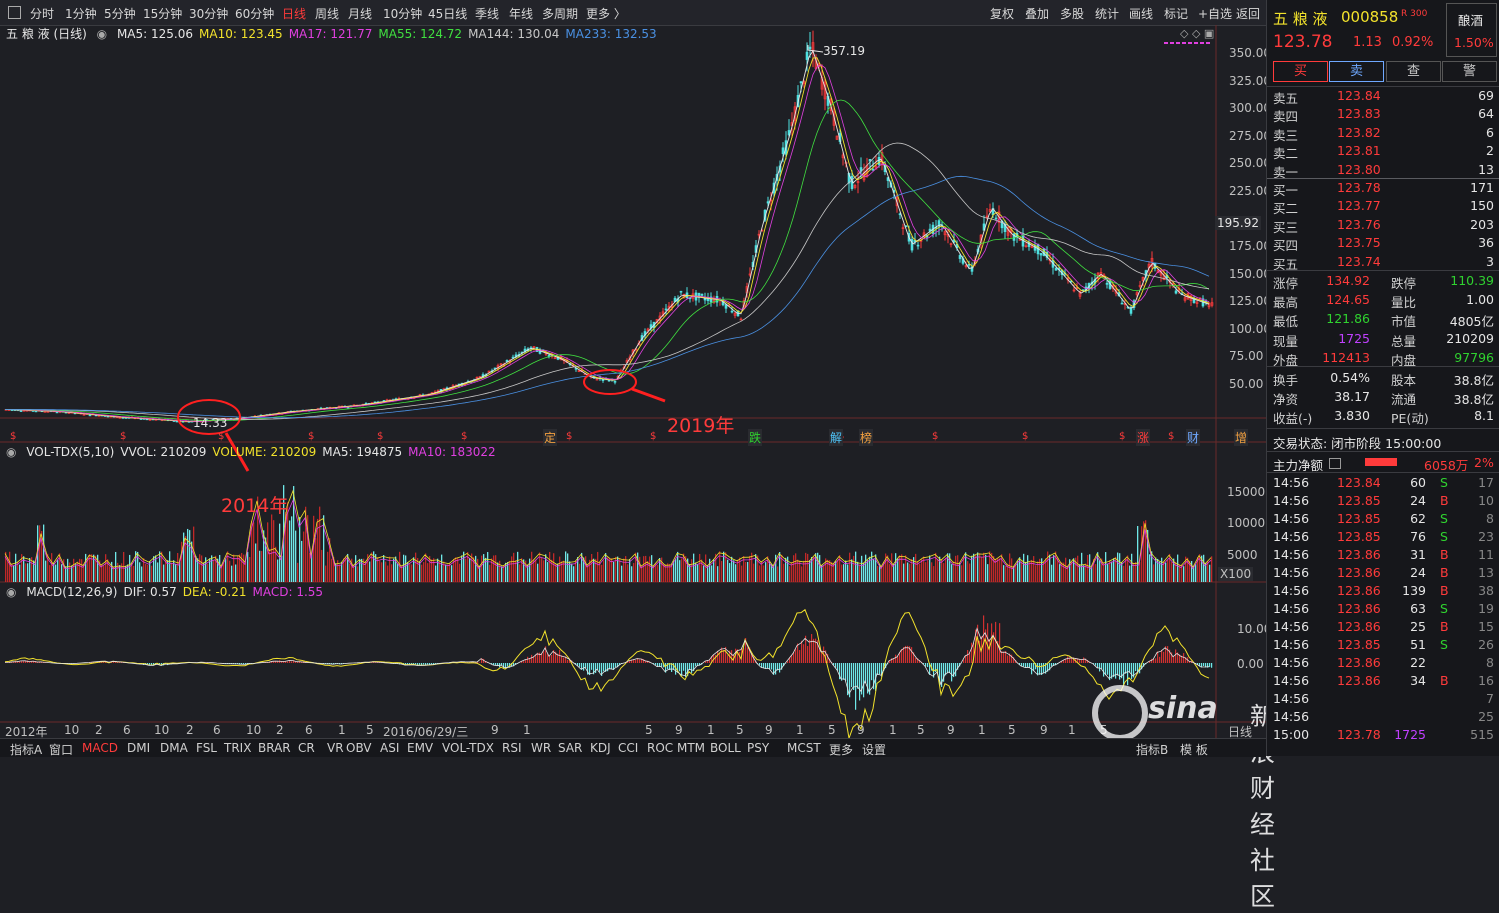  I want to click on event-marker: 财, so click(1193, 437).